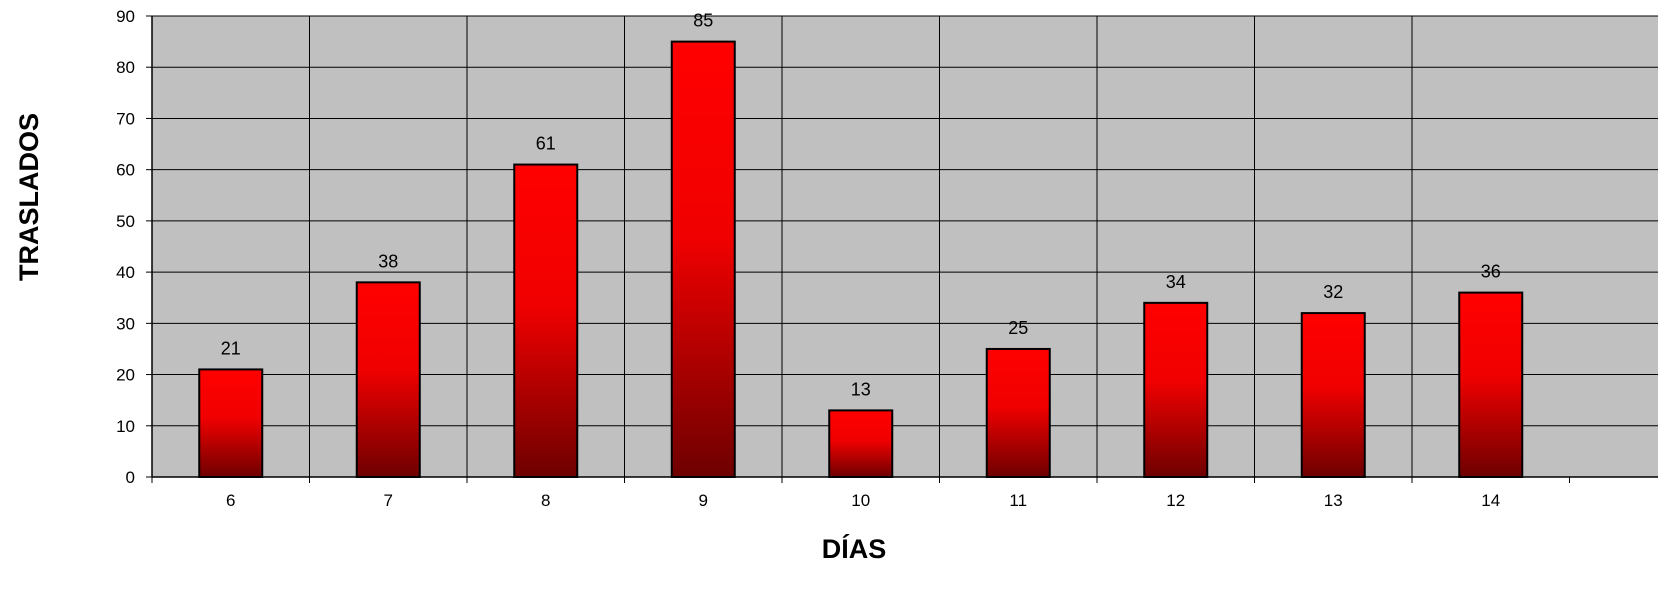 The height and width of the screenshot is (600, 1658). Describe the element at coordinates (125, 272) in the screenshot. I see `y-tick-label: 40` at that location.